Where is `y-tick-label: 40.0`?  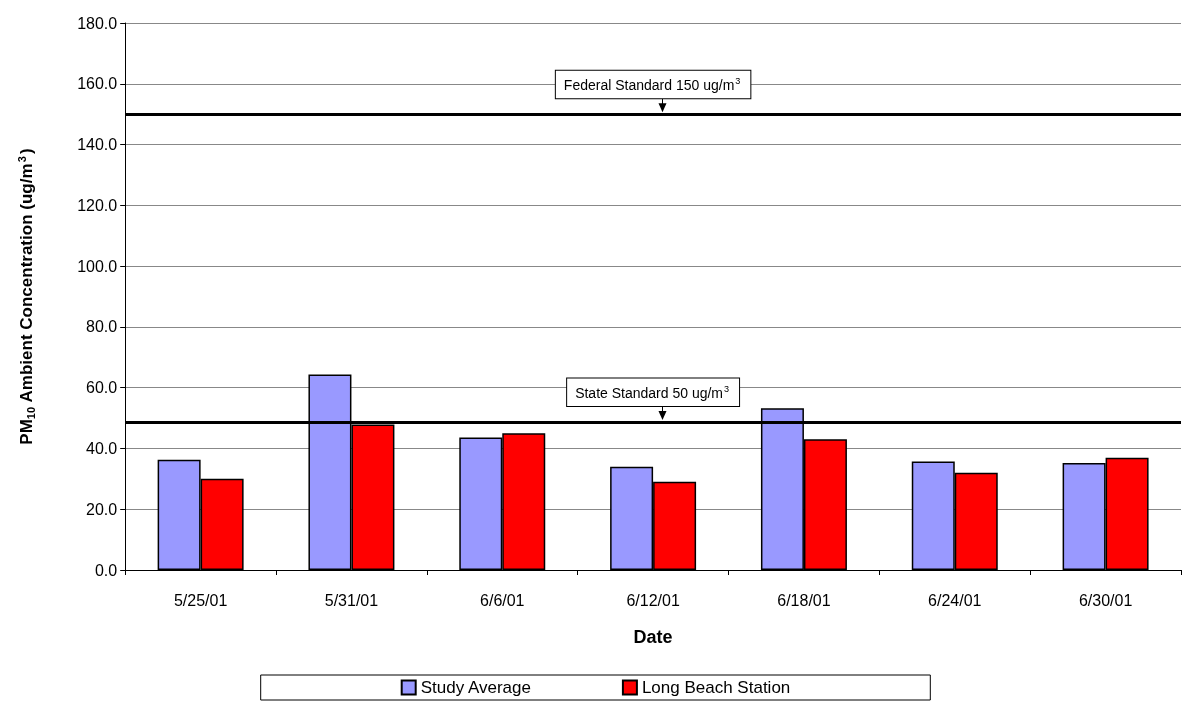 y-tick-label: 40.0 is located at coordinates (102, 448).